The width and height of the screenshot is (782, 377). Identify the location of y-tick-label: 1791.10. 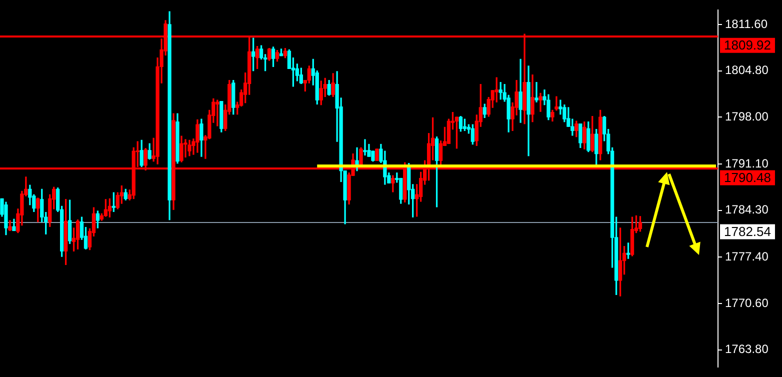
(747, 163).